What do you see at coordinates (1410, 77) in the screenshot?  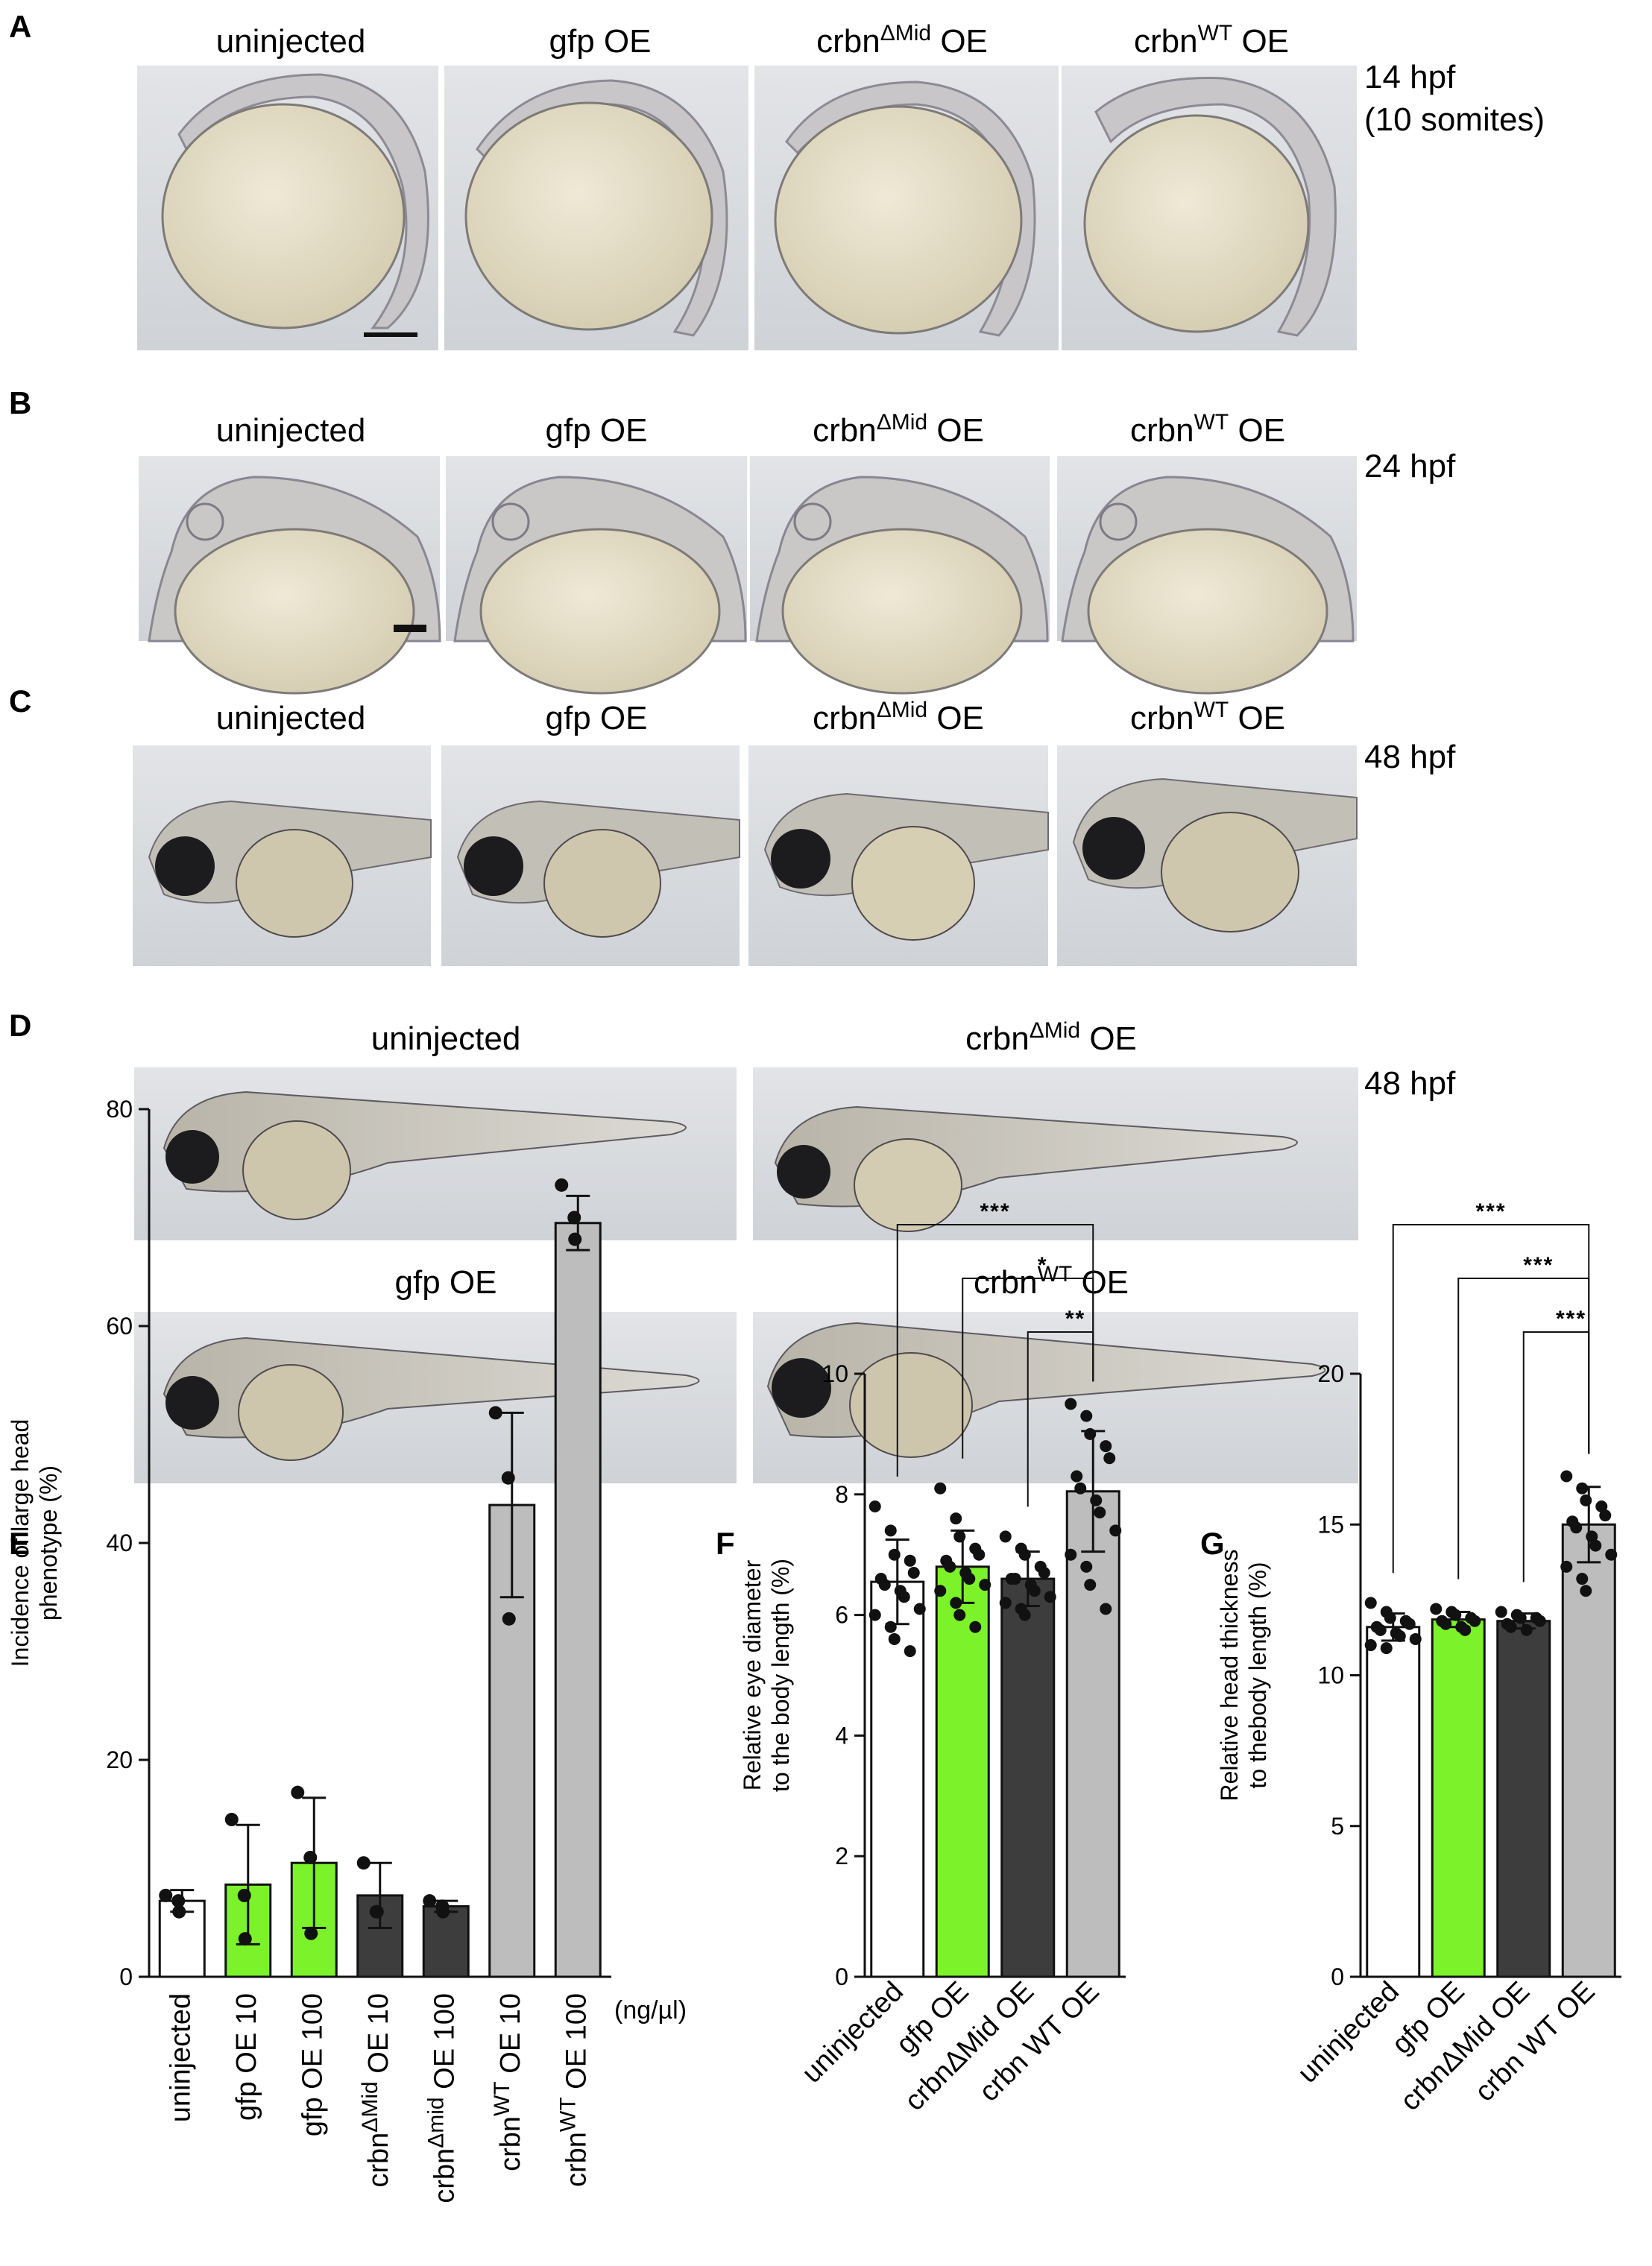 I see `panel-a-stage: 14 hpf` at bounding box center [1410, 77].